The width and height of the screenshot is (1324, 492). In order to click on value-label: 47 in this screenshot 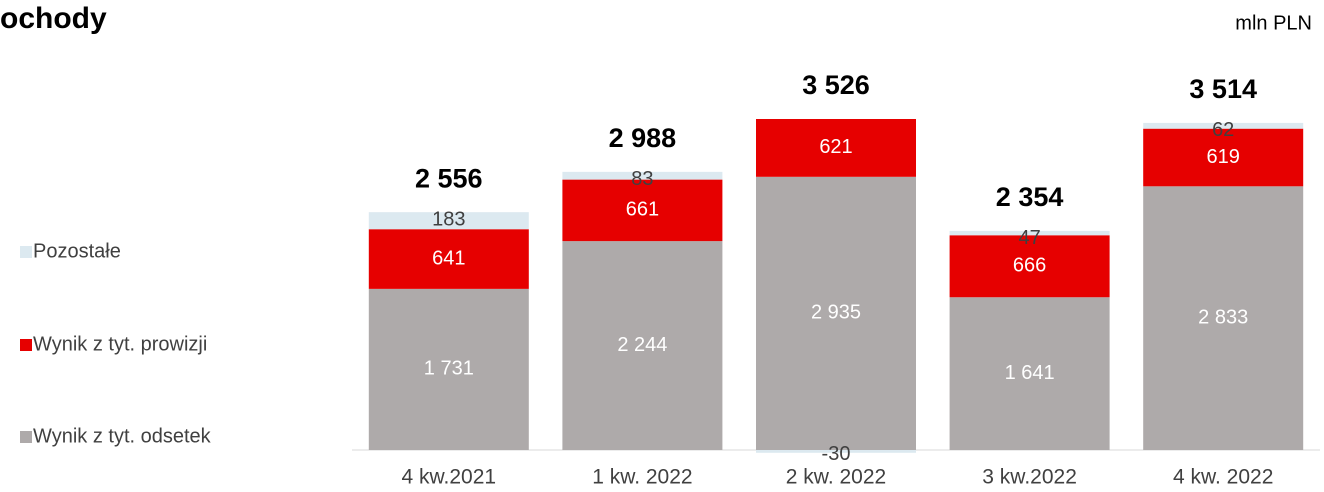, I will do `click(1029, 238)`.